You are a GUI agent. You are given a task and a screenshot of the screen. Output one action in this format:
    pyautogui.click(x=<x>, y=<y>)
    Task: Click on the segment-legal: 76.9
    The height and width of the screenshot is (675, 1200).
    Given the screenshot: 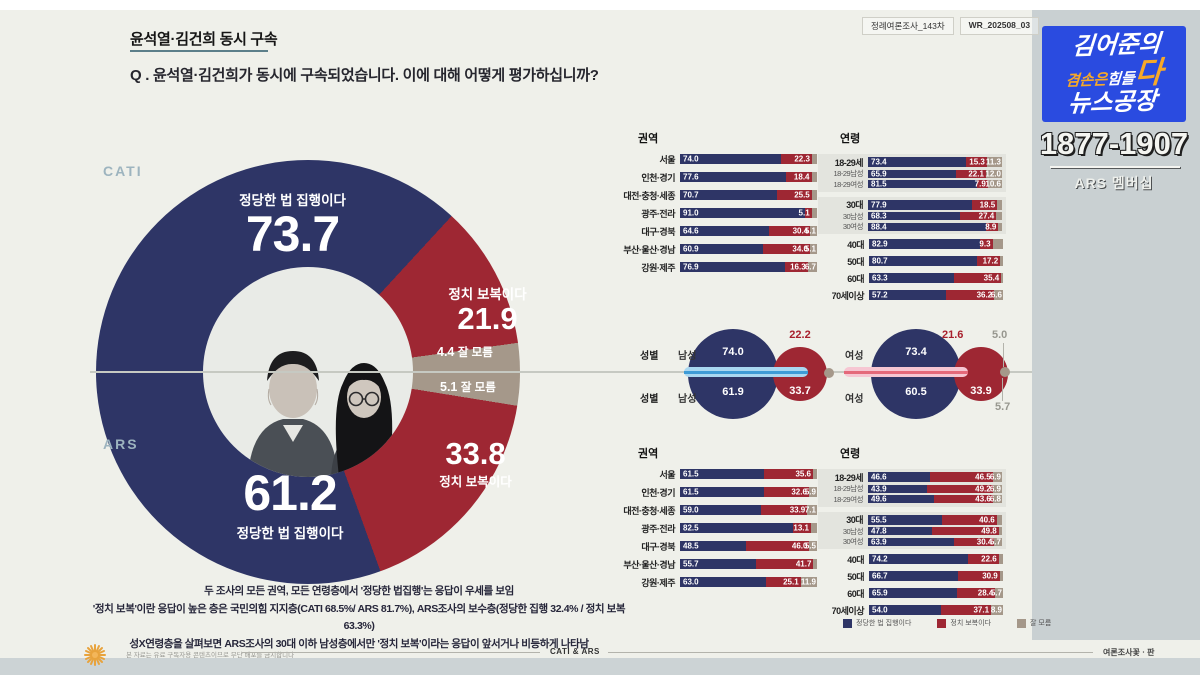 What is the action you would take?
    pyautogui.click(x=733, y=267)
    